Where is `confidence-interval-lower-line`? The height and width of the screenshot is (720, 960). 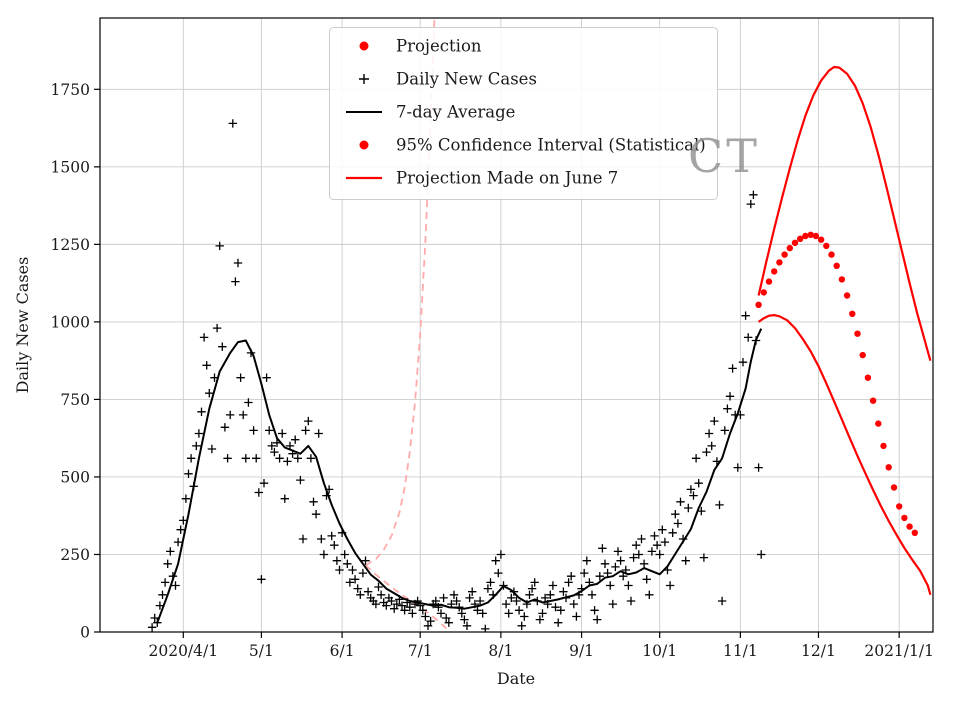
confidence-interval-lower-line is located at coordinates (844, 455).